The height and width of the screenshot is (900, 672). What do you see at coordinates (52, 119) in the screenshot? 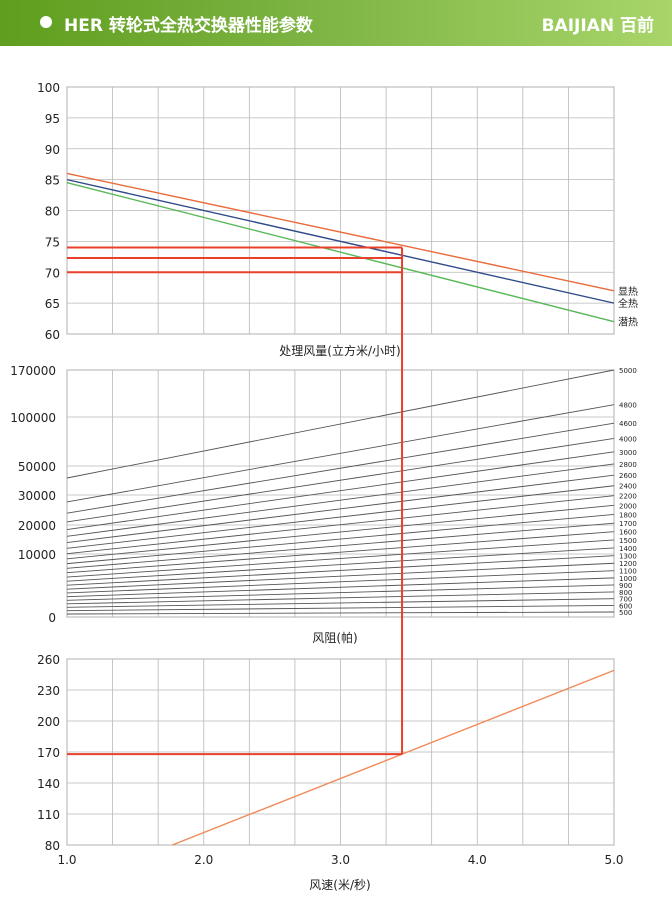
I see `efficiency-ytick-label: 95` at bounding box center [52, 119].